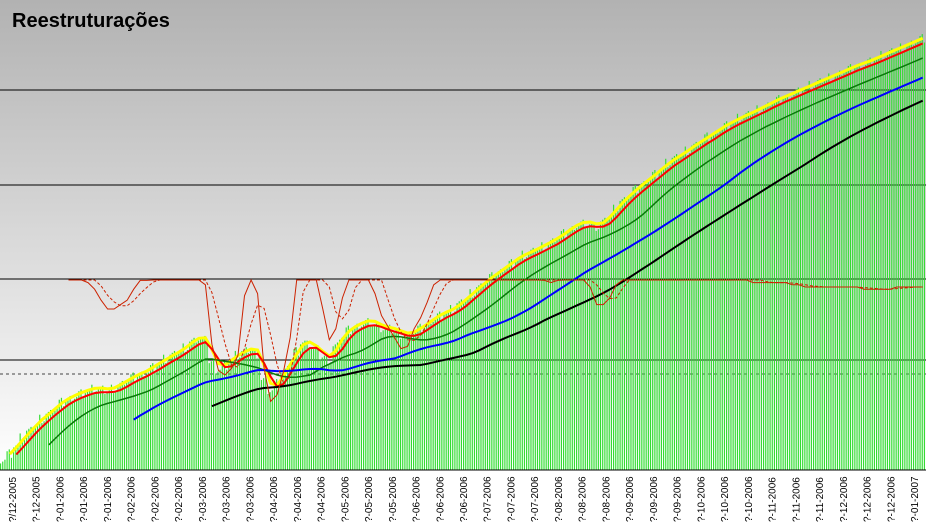 The width and height of the screenshot is (934, 528). Describe the element at coordinates (701, 499) in the screenshot. I see `x-tick-label: ?-10-2006` at that location.